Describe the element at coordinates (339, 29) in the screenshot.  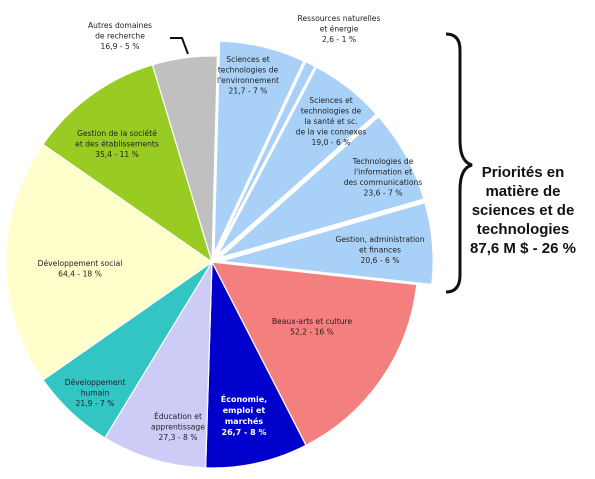
I see `slice-label-ressources-naturelles-et-energie: Ressources naturelles et énergie 2,6 - 1 %` at that location.